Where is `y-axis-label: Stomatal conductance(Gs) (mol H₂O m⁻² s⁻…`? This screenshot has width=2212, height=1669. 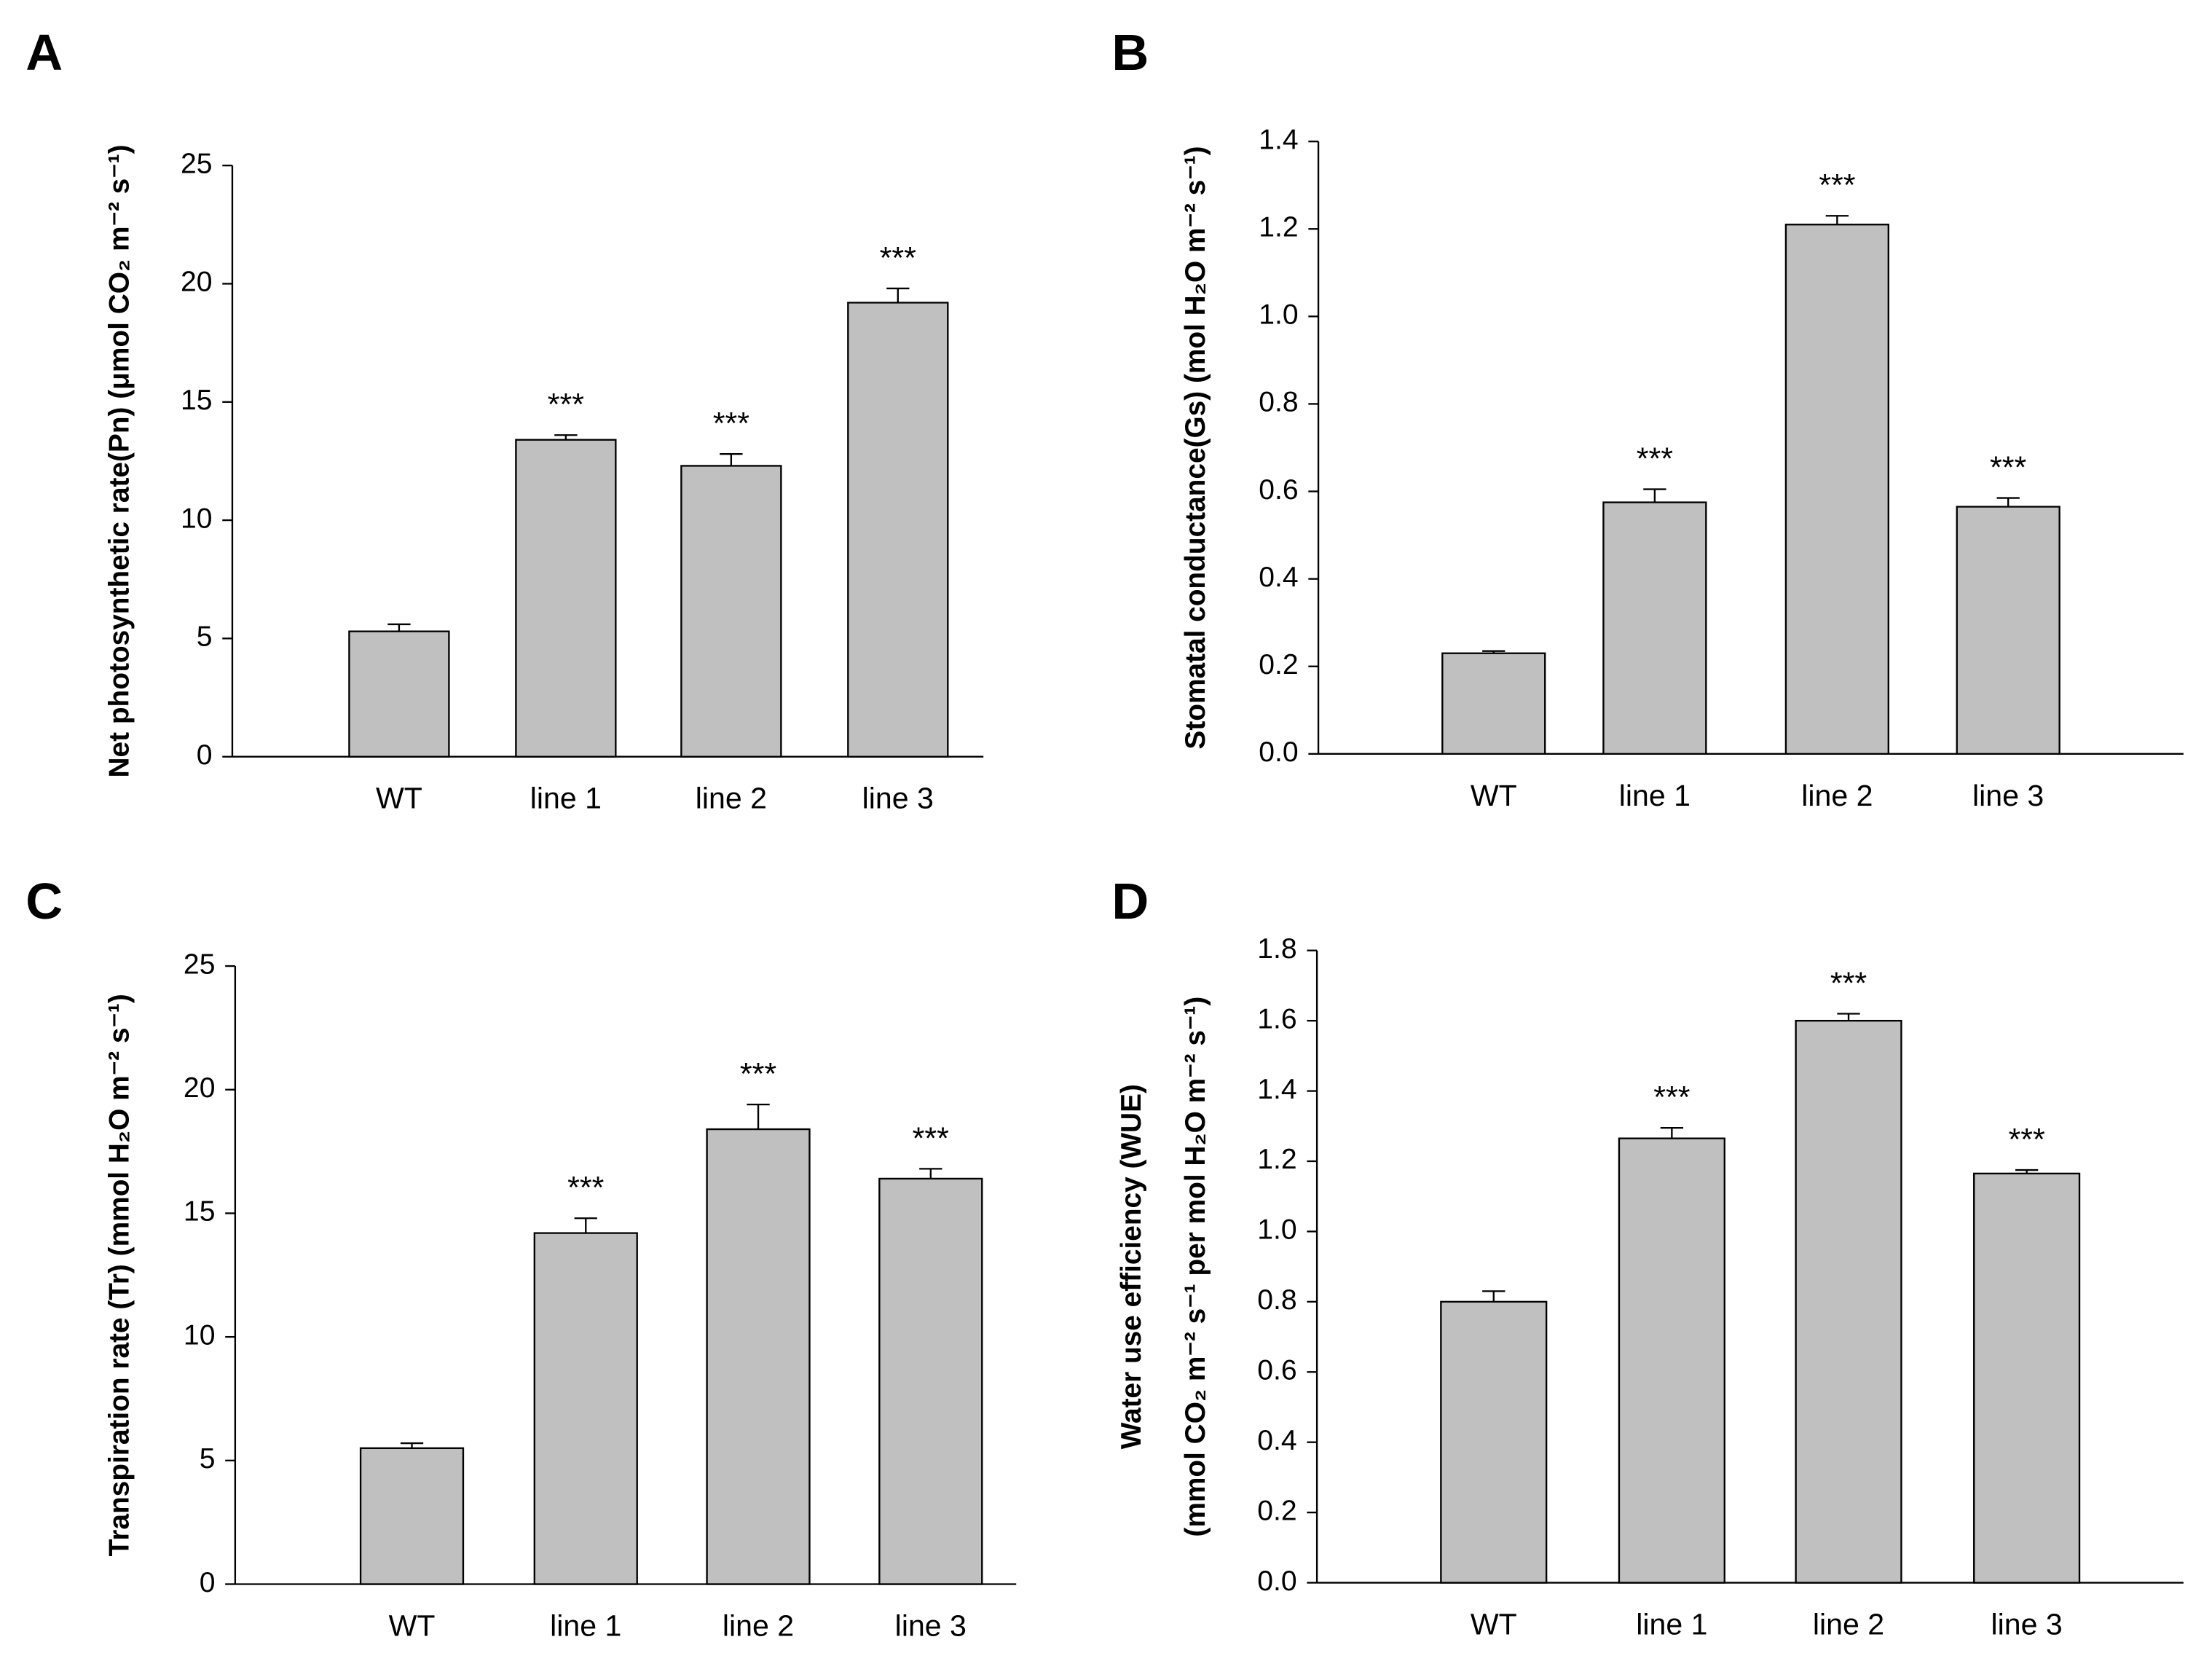 y-axis-label: Stomatal conductance(Gs) (mol H₂O m⁻² s⁻… is located at coordinates (1195, 447).